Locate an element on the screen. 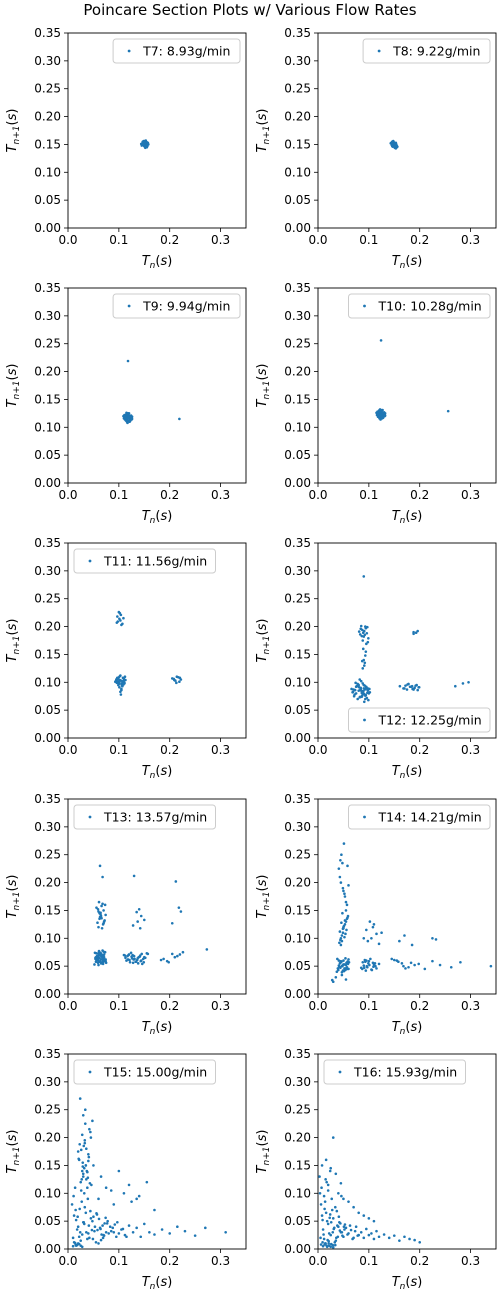  legend-label: T13: 13.57g/min is located at coordinates (155, 817).